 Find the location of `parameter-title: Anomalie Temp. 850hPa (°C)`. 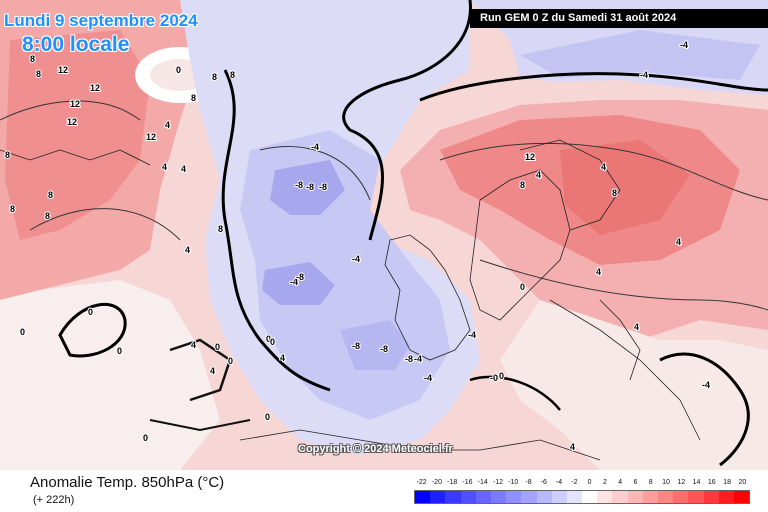

parameter-title: Anomalie Temp. 850hPa (°C) is located at coordinates (127, 482).